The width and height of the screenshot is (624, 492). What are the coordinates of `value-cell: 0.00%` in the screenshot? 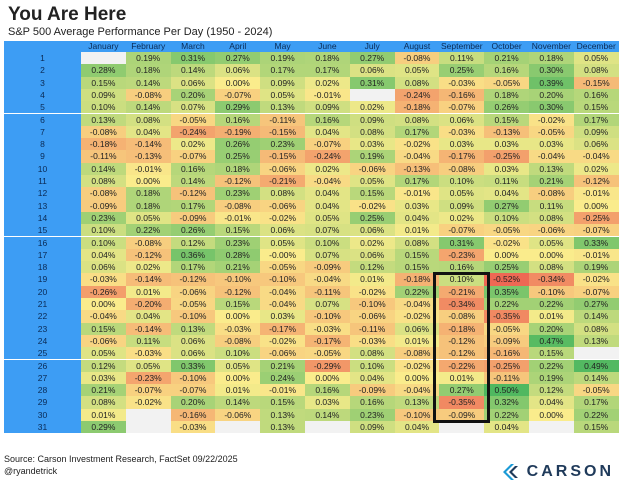 It's located at (327, 378).